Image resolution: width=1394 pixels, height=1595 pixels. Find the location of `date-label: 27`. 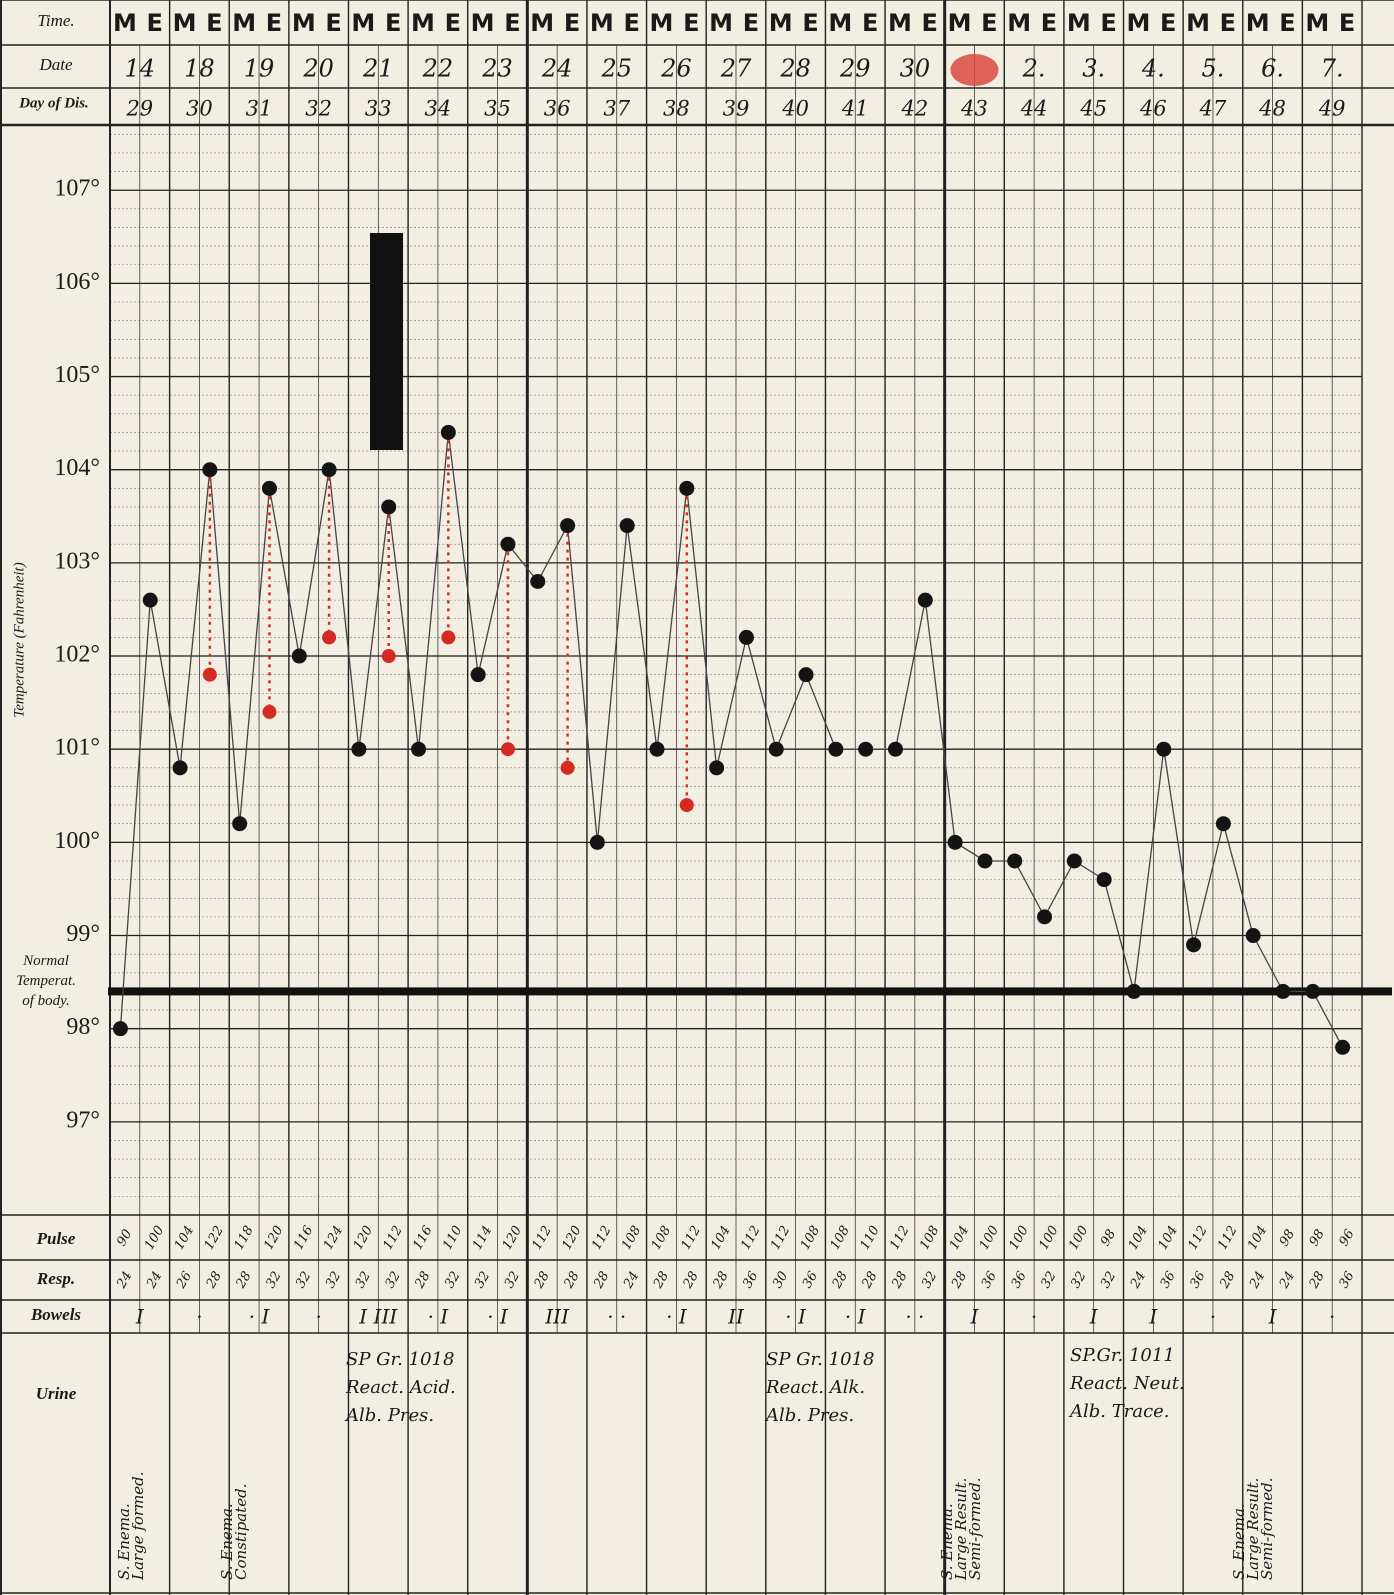

date-label: 27 is located at coordinates (736, 69).